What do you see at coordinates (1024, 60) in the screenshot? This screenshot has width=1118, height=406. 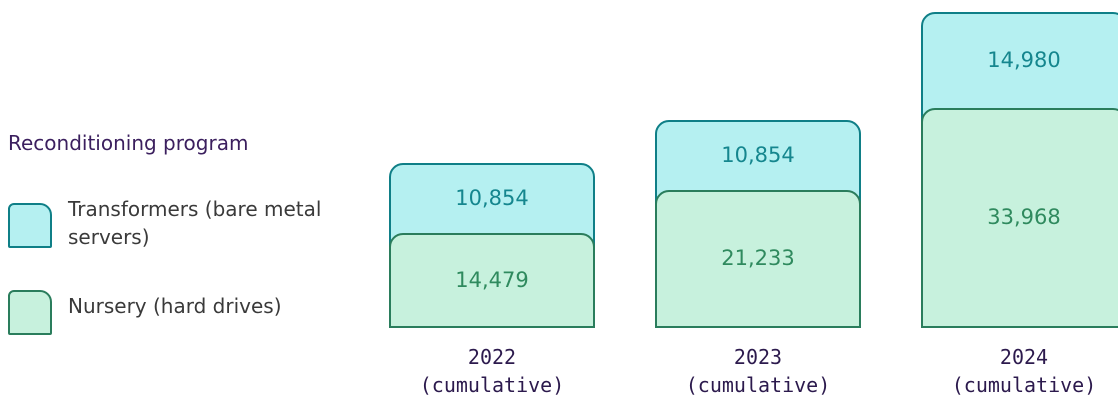 I see `data-label: 14,980` at bounding box center [1024, 60].